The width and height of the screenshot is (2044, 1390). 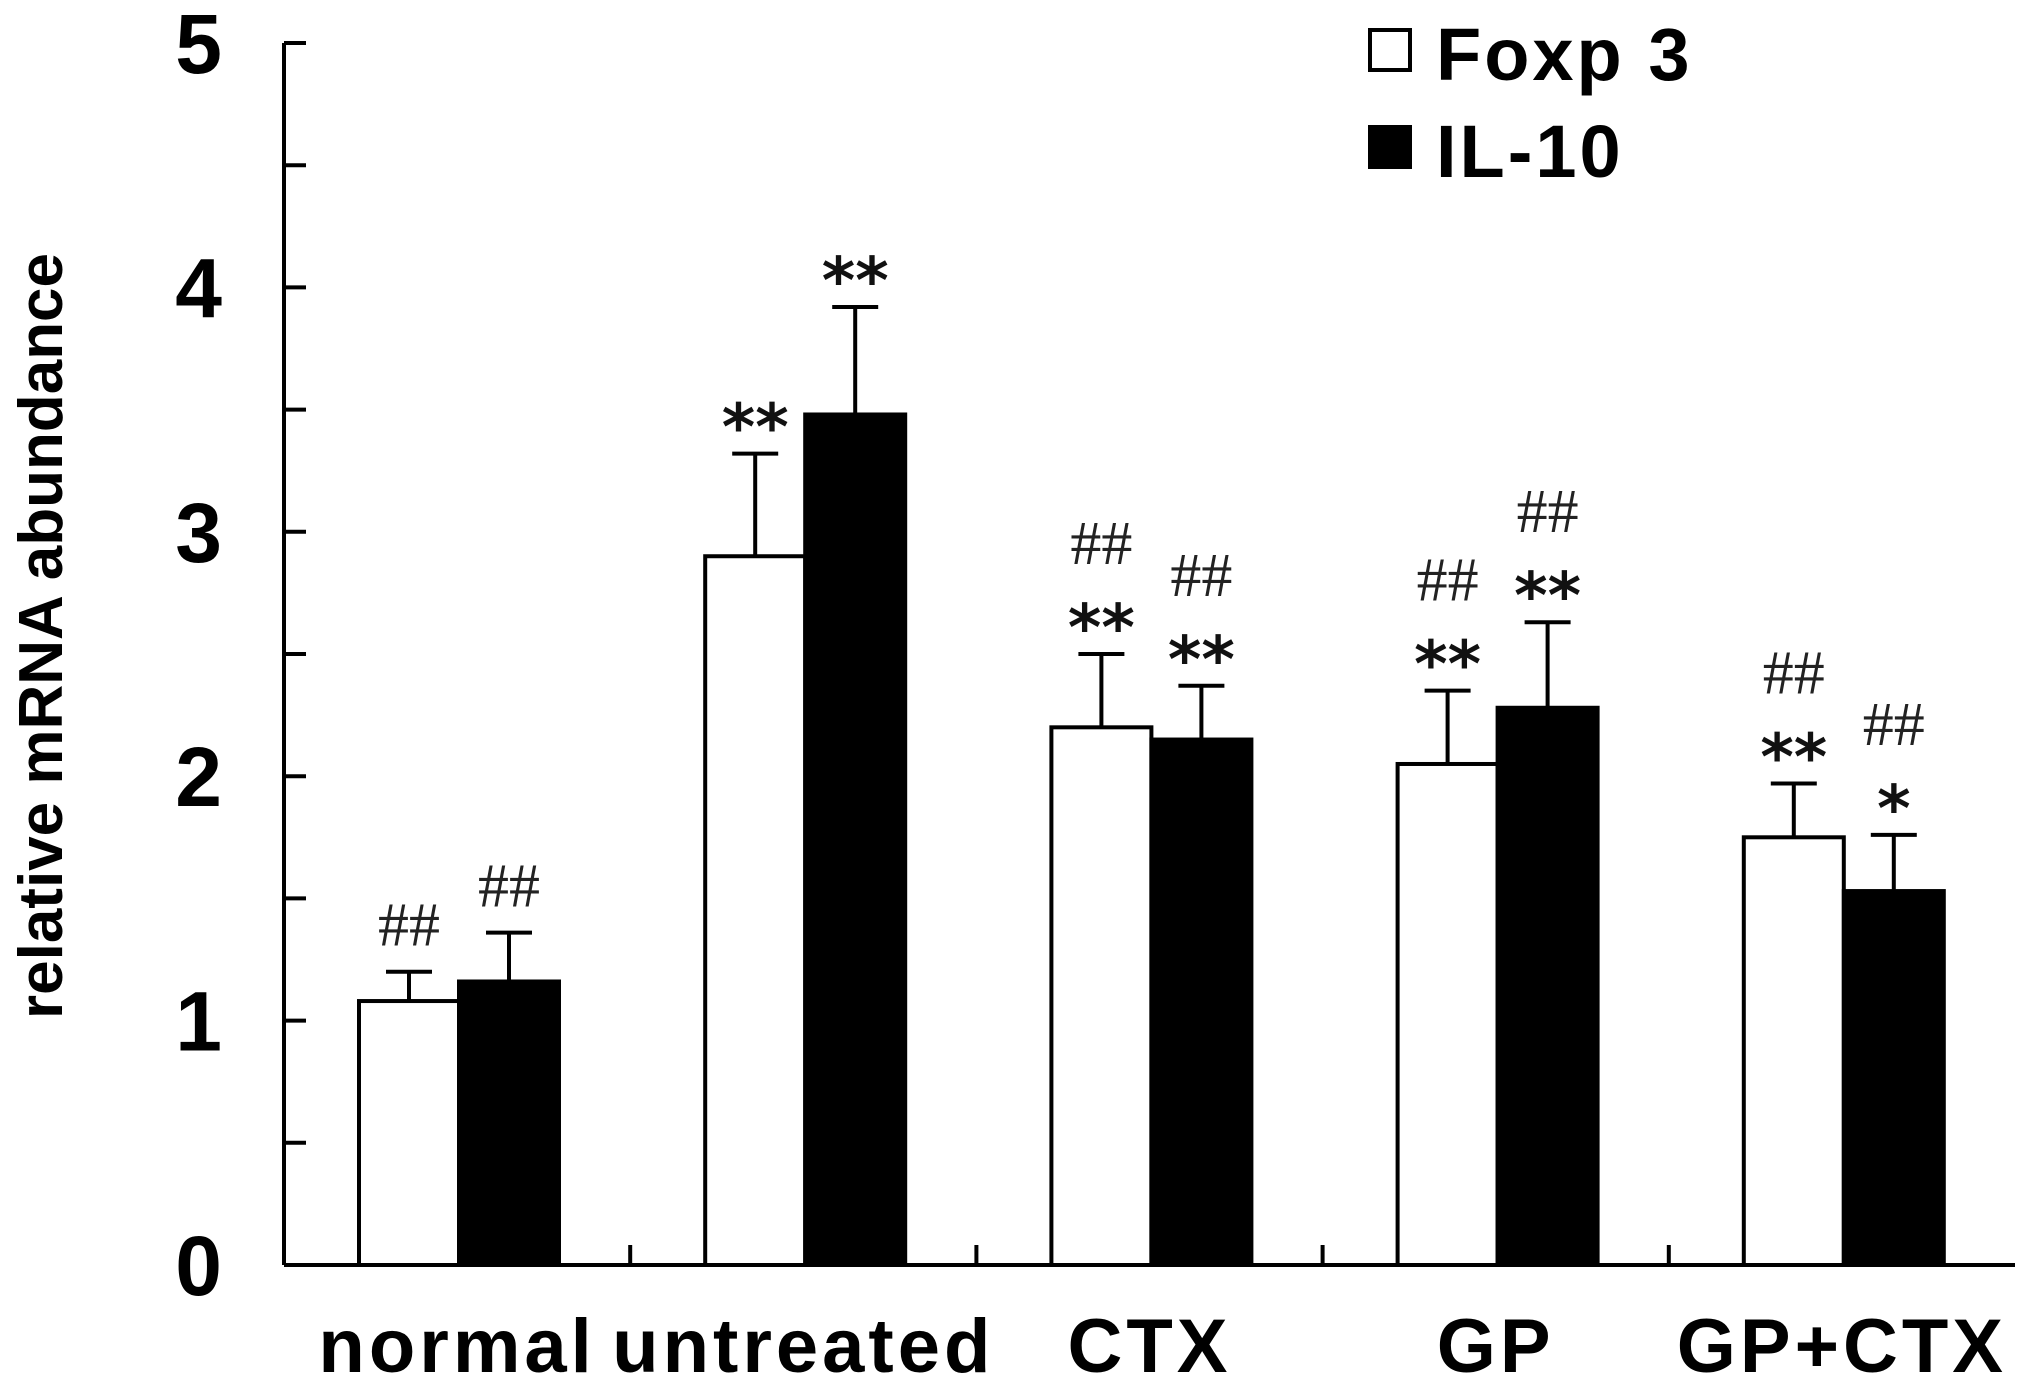 I want to click on category-label: untreated, so click(x=803, y=1346).